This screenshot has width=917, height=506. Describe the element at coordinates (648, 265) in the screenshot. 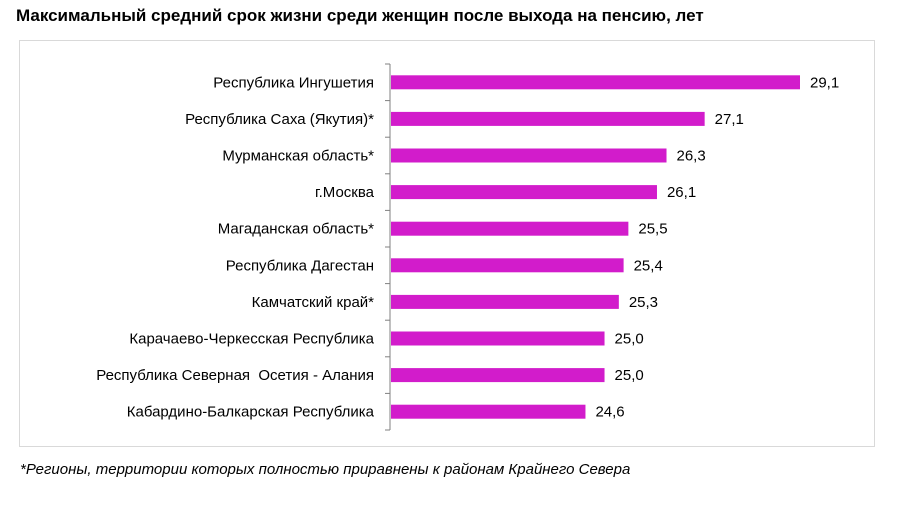

I see `value-label: 25,4` at that location.